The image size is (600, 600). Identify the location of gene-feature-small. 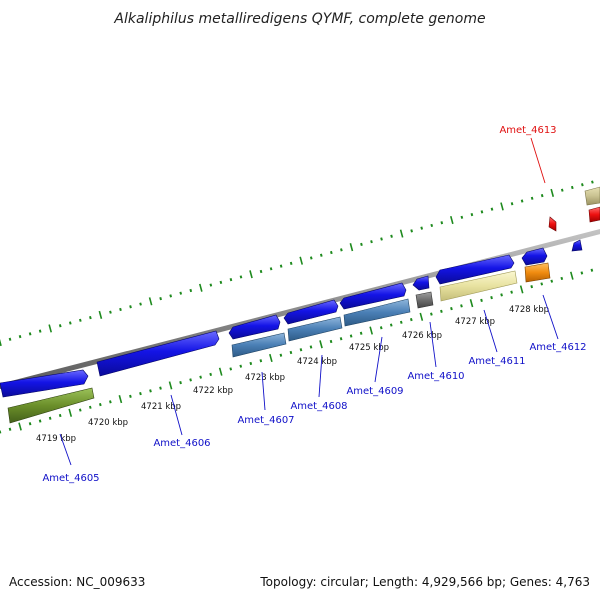
(577, 245).